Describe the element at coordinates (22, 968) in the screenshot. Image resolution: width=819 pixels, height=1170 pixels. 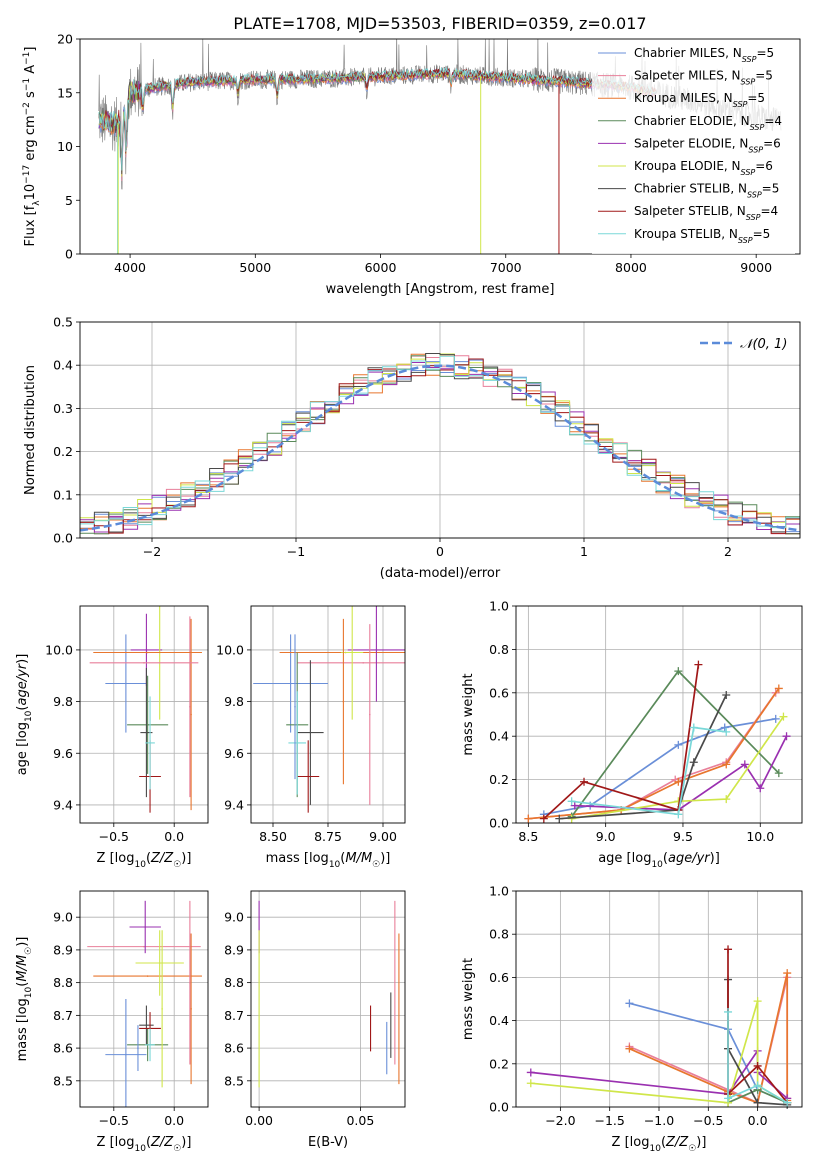
I see `y-axis-label-part: M/M` at that location.